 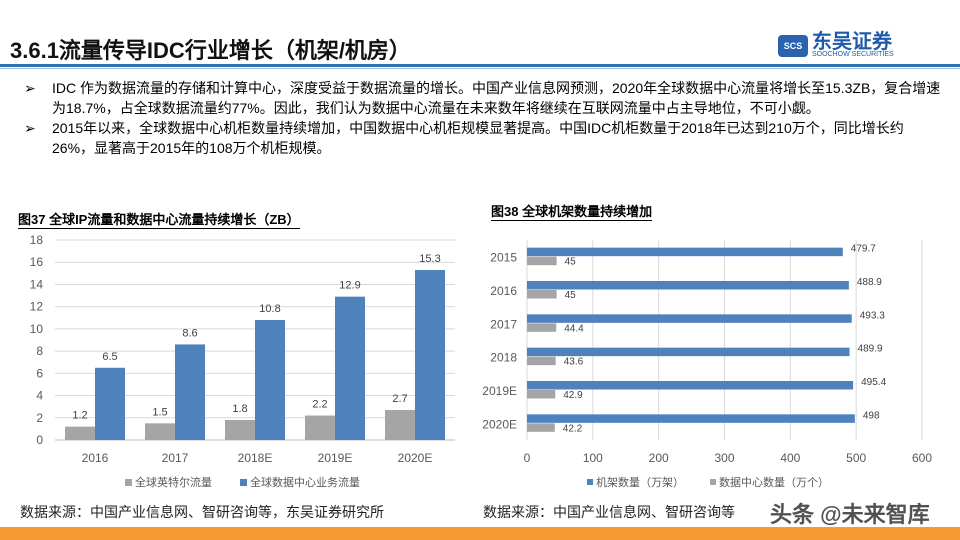 I want to click on data-label: 495.4, so click(x=873, y=382).